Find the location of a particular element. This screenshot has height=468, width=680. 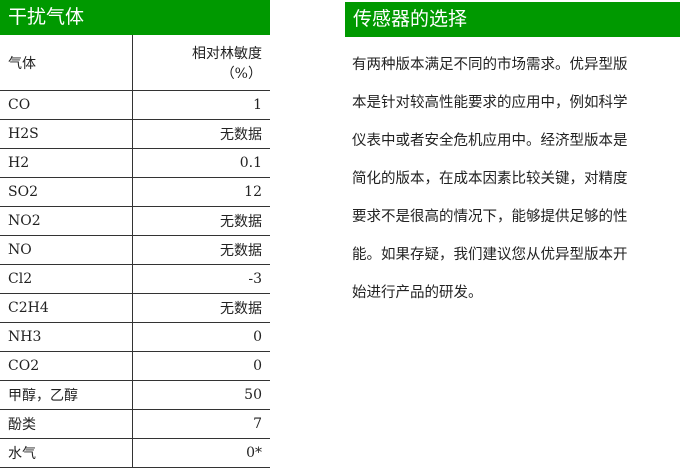

gas-name: Cl2 is located at coordinates (66, 279).